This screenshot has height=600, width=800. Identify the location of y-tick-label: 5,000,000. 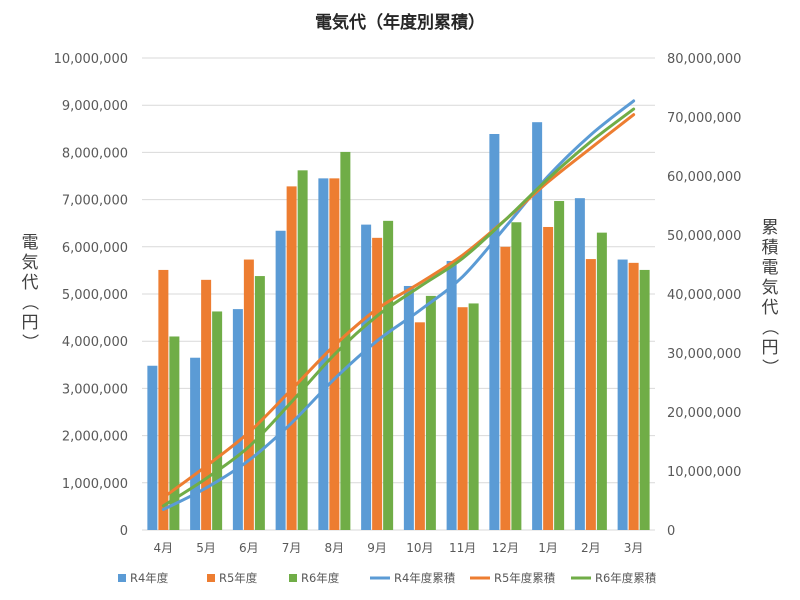
(95, 295).